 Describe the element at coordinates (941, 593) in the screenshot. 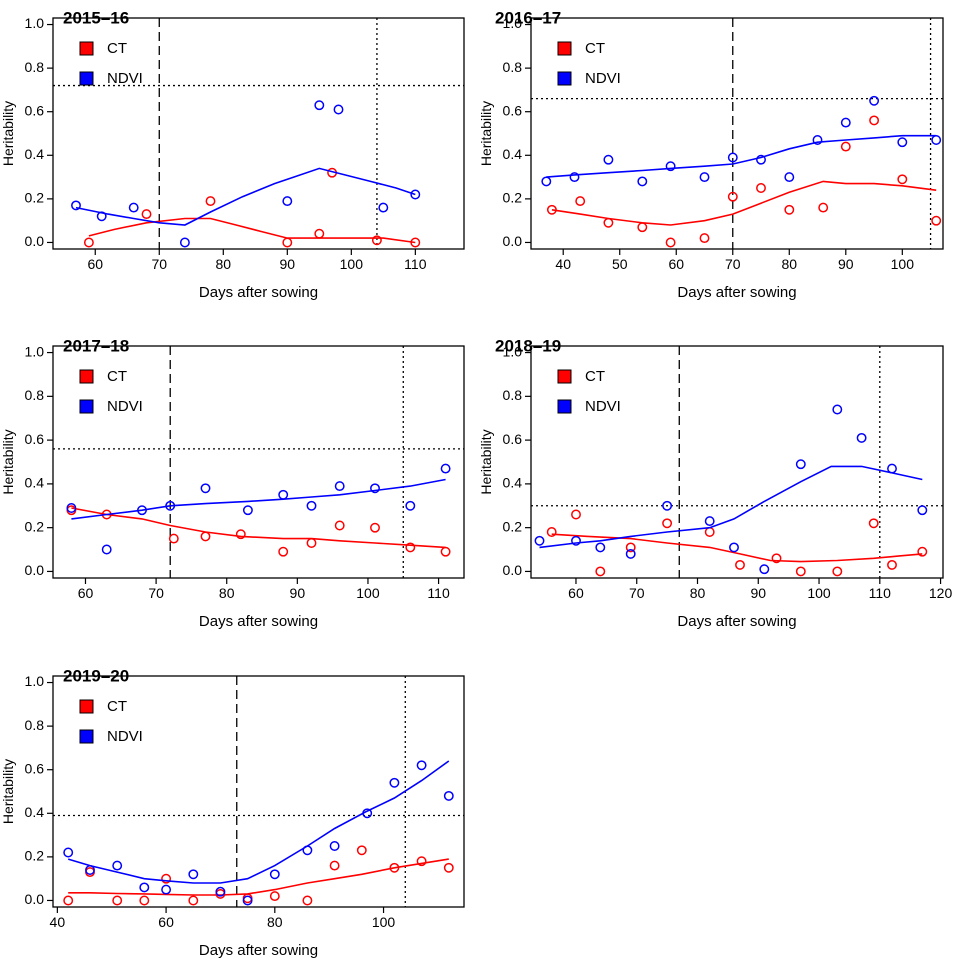

I see `x-tick-label: 120` at that location.